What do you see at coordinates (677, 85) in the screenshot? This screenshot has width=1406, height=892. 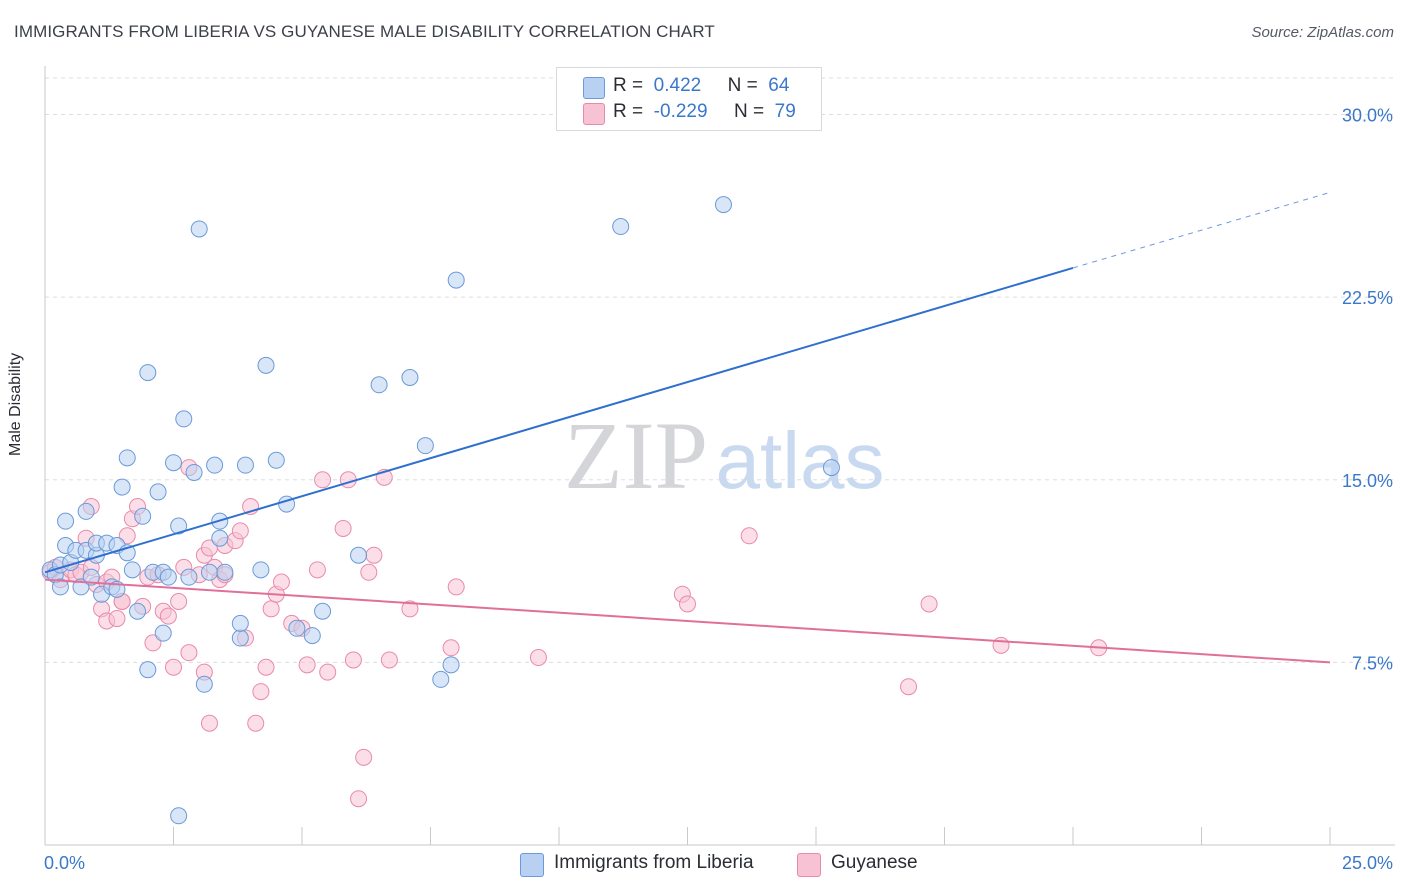 I see `legend-r-value: 0.422` at bounding box center [677, 85].